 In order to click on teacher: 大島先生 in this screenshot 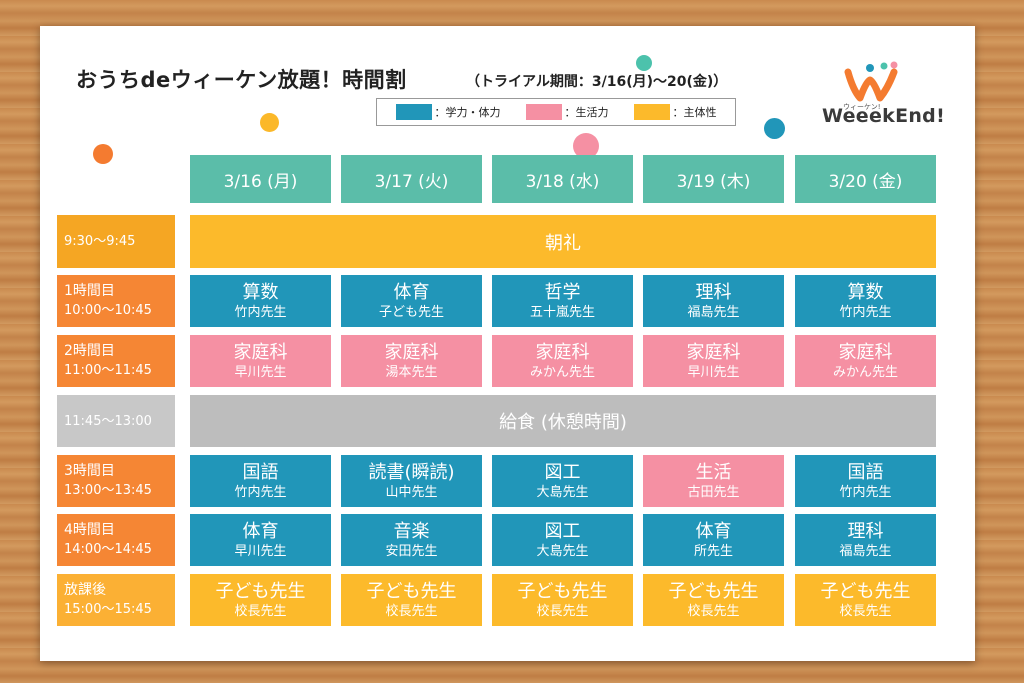, I will do `click(562, 551)`.